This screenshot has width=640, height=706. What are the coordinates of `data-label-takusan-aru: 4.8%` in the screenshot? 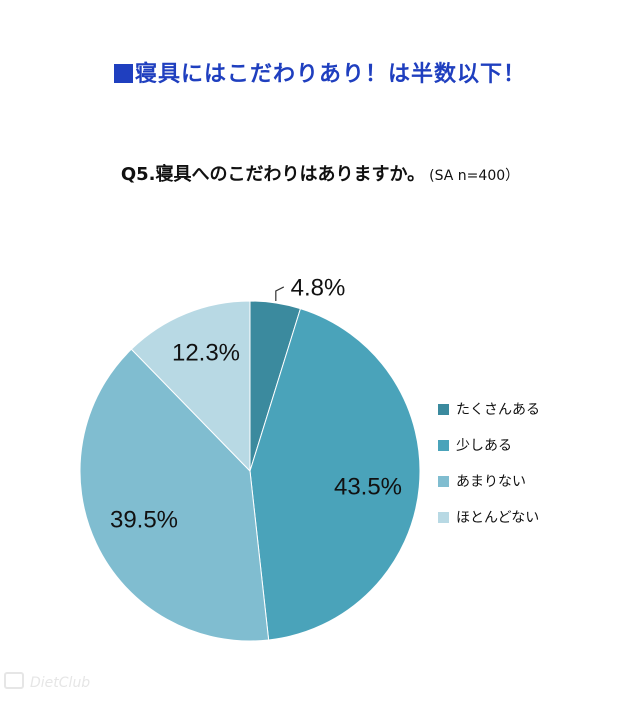 It's located at (318, 287).